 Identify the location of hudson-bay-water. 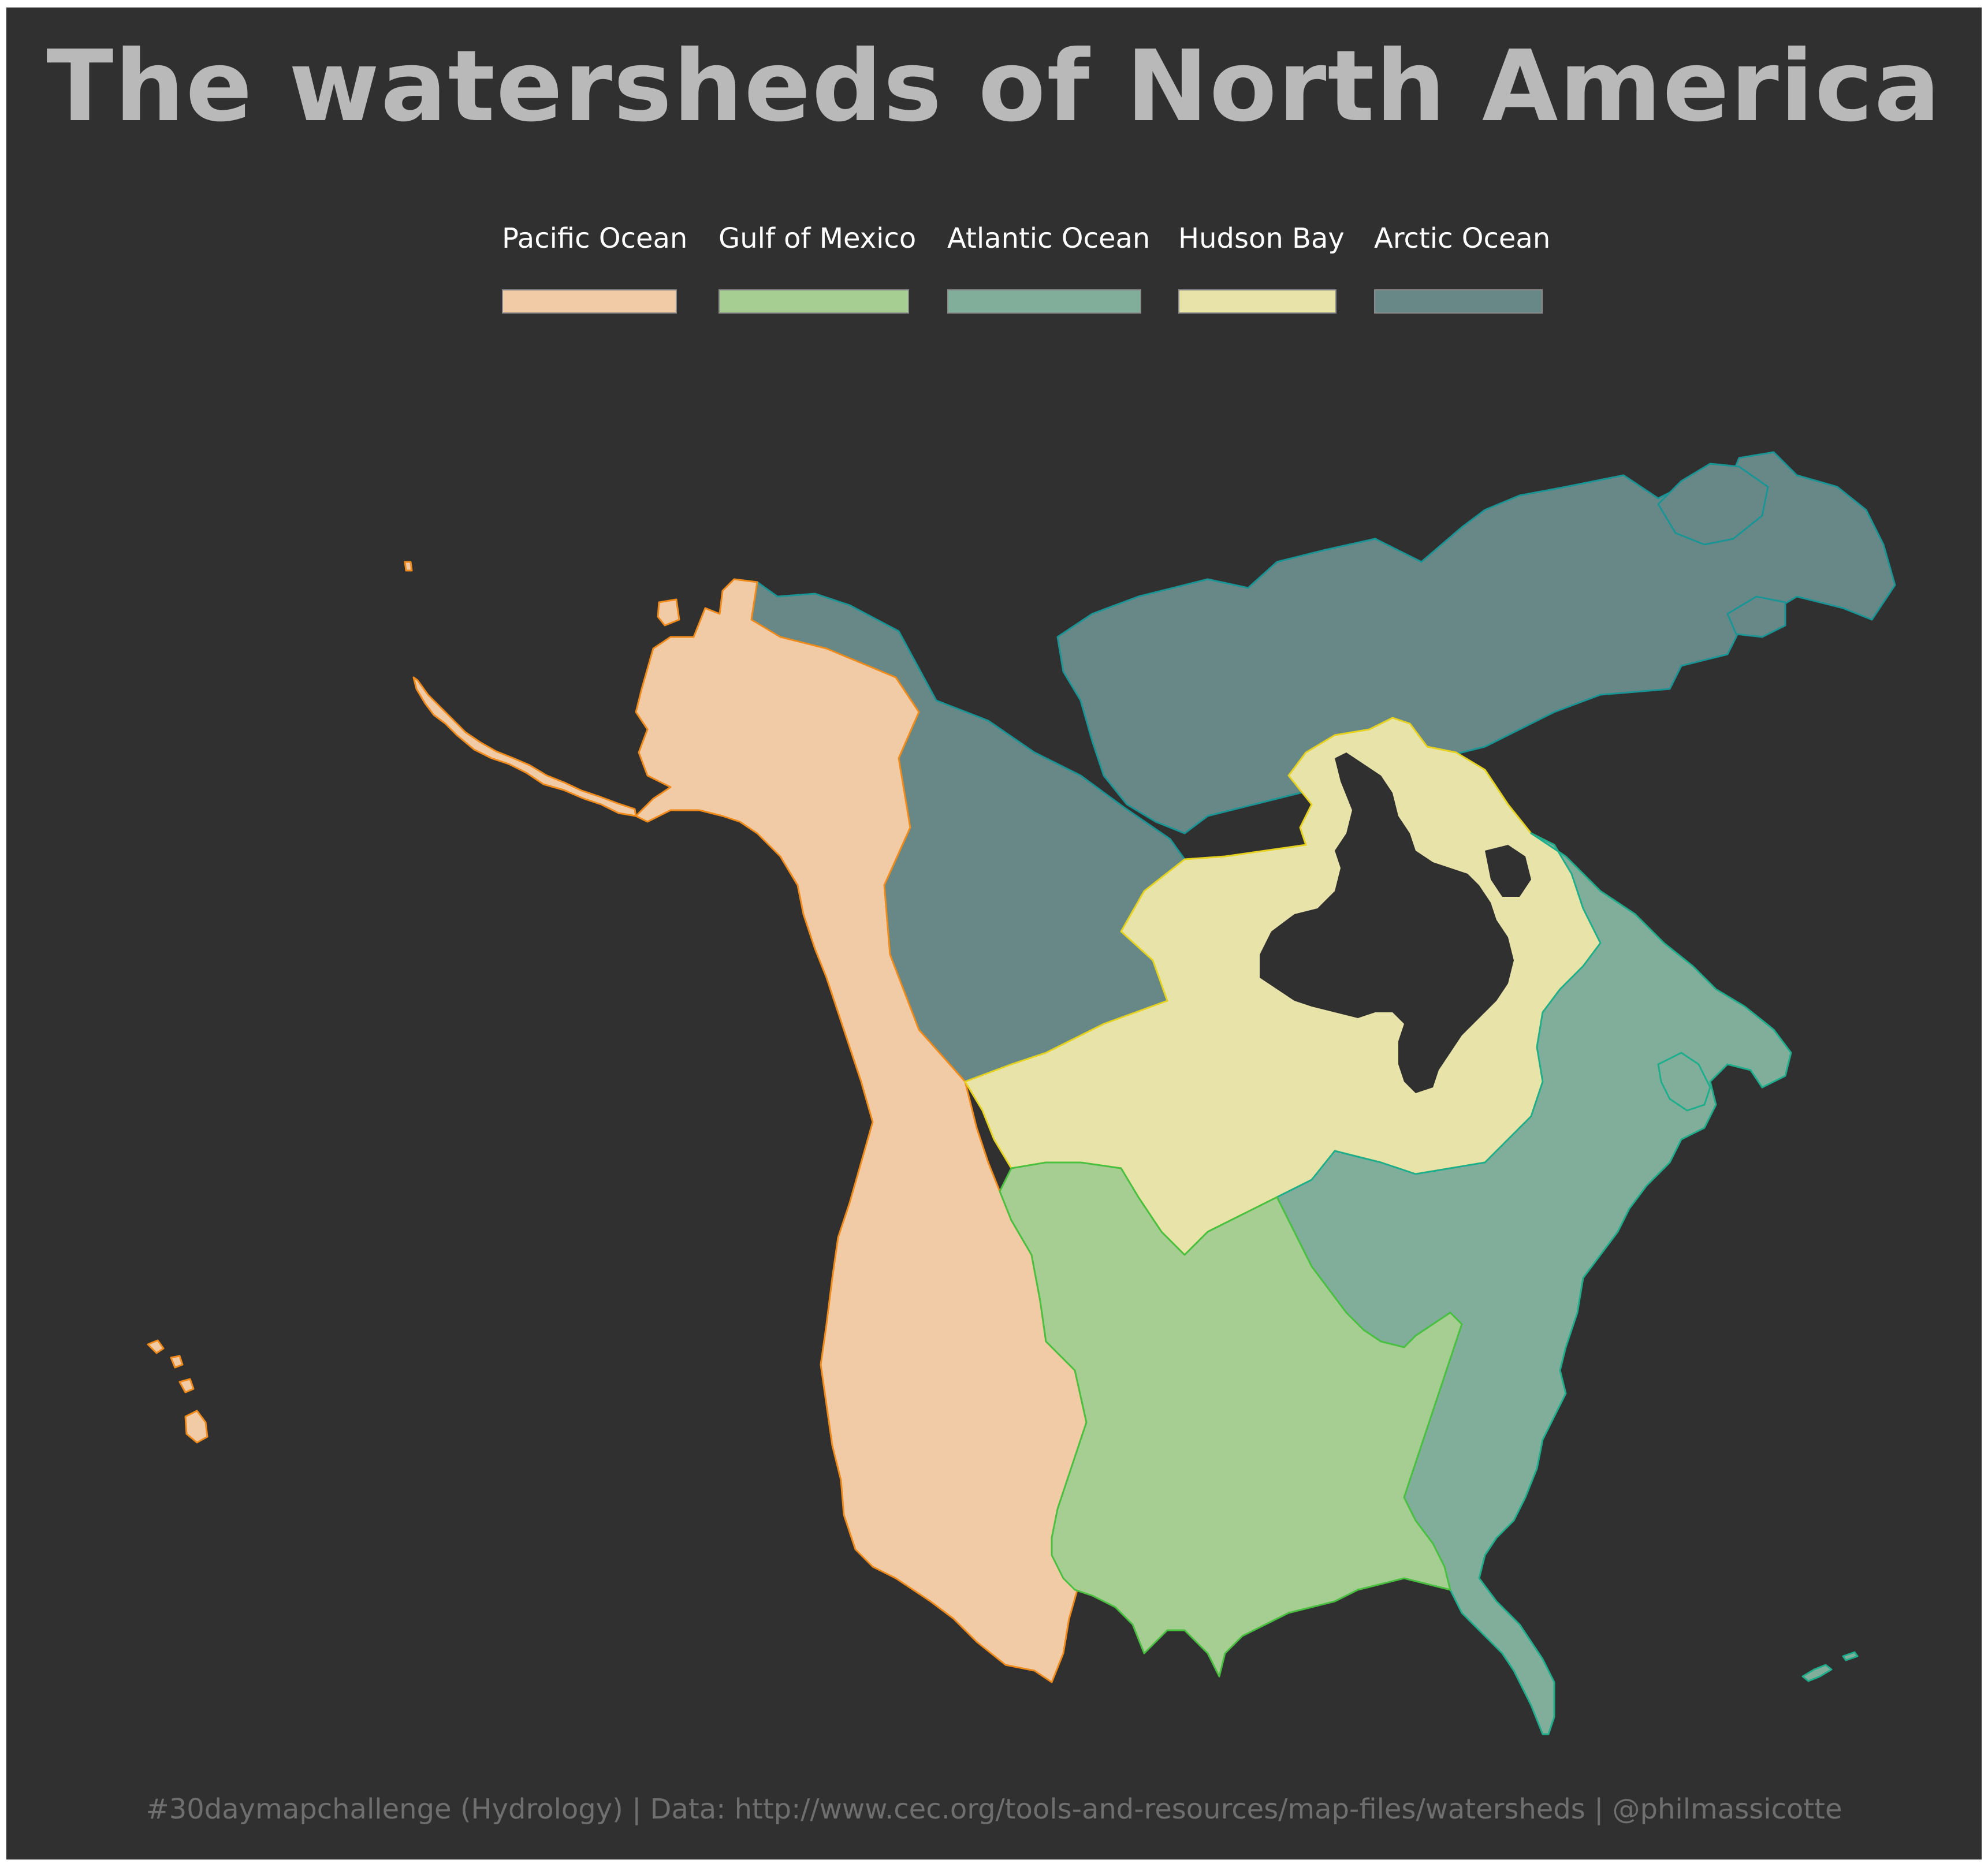
(1396, 922).